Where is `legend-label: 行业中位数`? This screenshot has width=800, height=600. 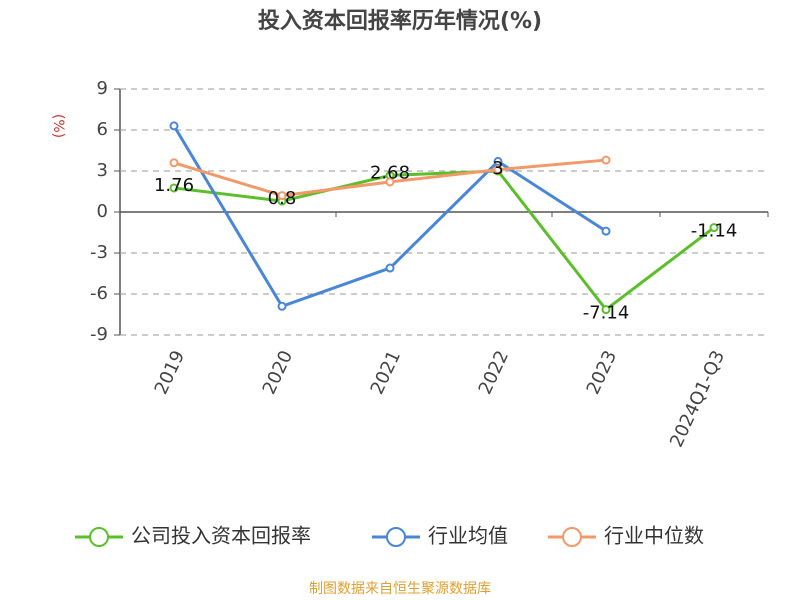
legend-label: 行业中位数 is located at coordinates (654, 536).